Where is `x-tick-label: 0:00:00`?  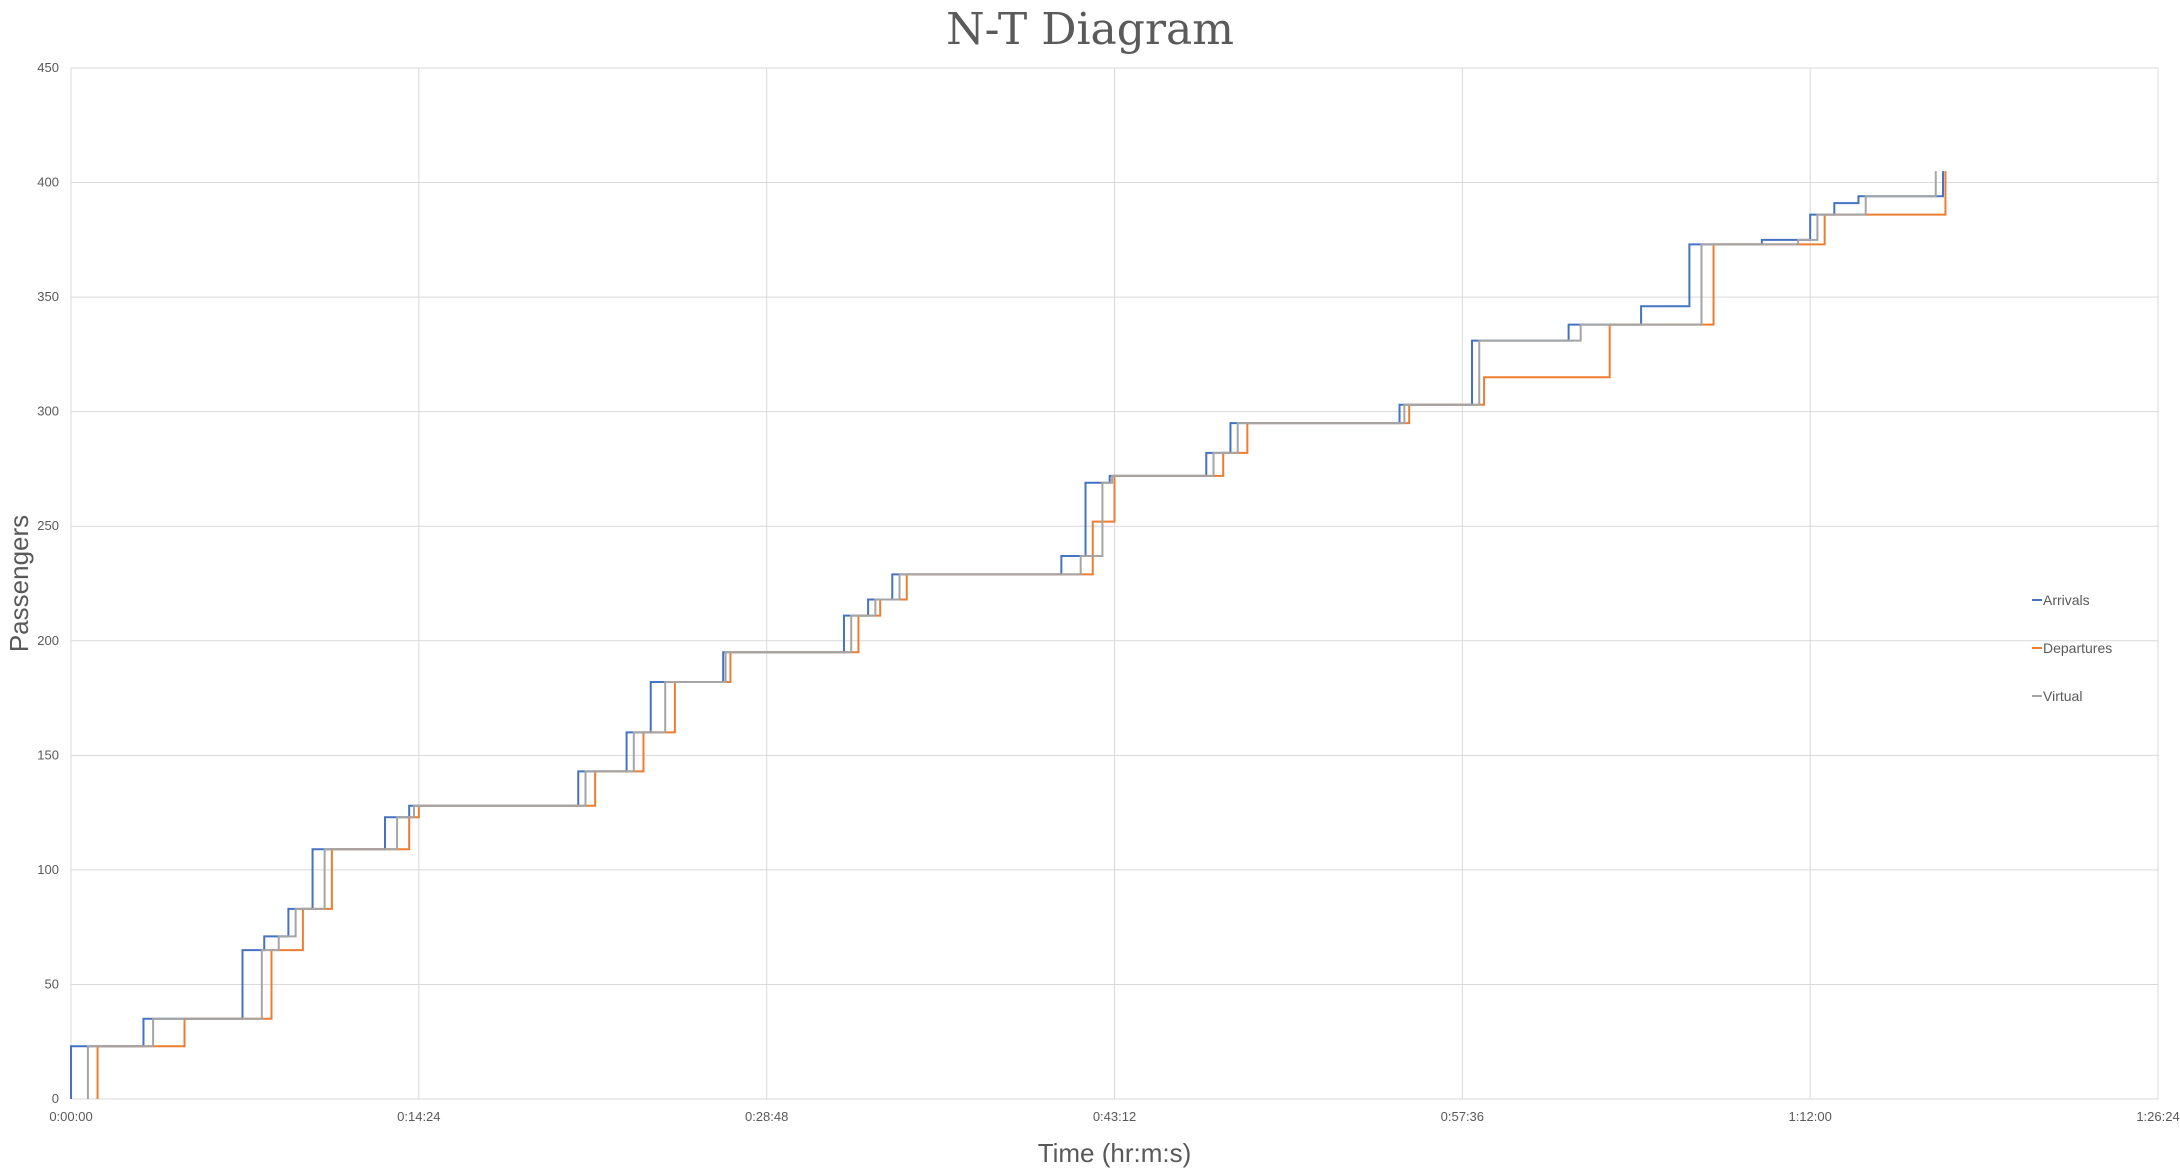
x-tick-label: 0:00:00 is located at coordinates (70, 1116).